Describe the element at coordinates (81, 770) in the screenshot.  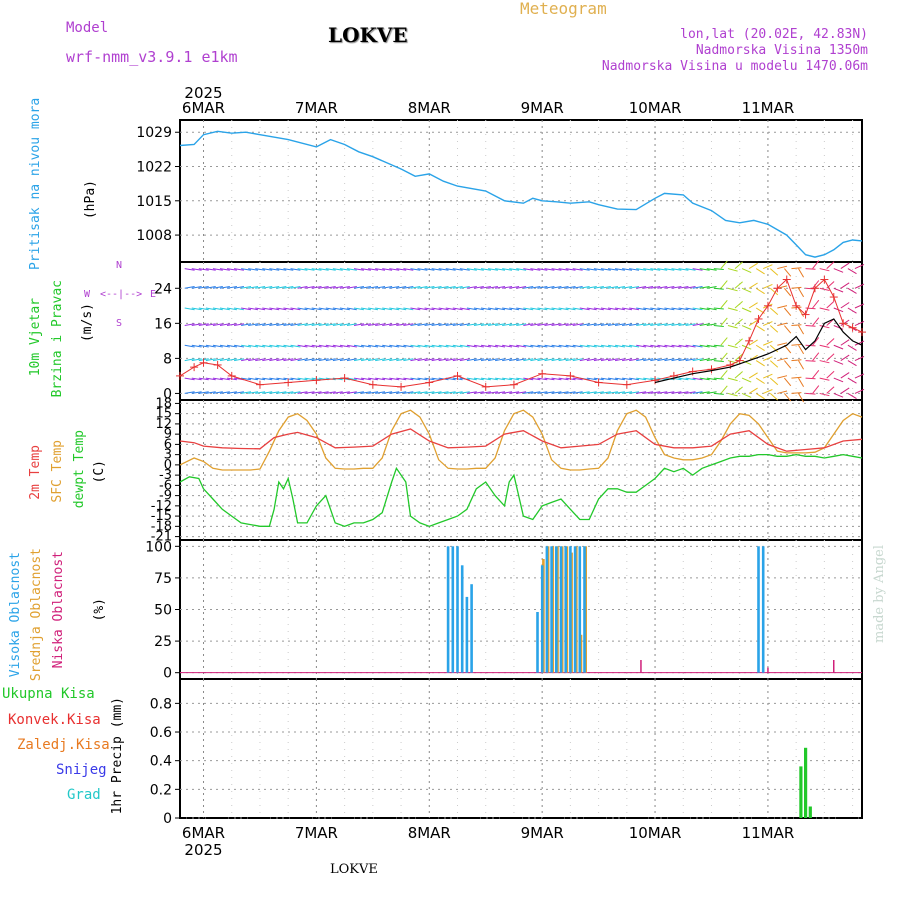
I see `precip-legend-snow: Snijeg` at that location.